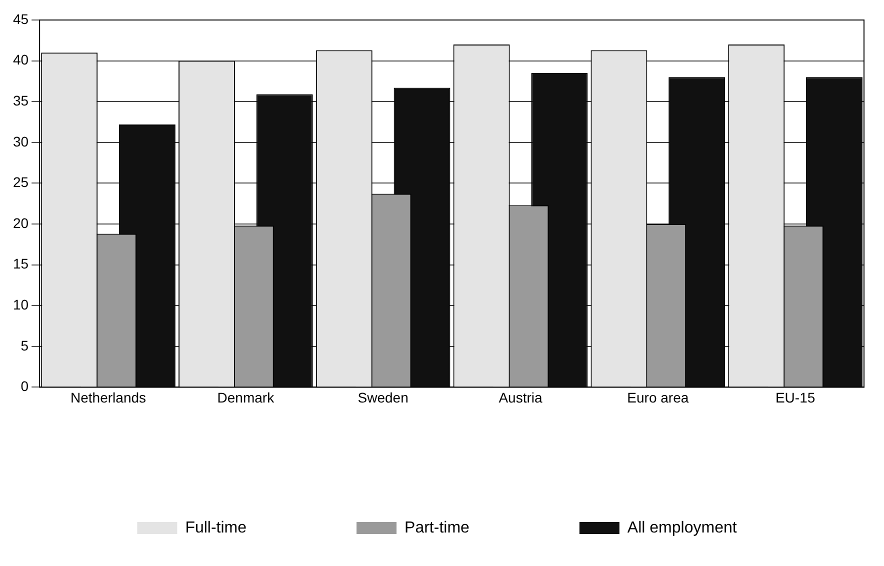 The height and width of the screenshot is (566, 884). I want to click on x-tick-label: Sweden, so click(383, 397).